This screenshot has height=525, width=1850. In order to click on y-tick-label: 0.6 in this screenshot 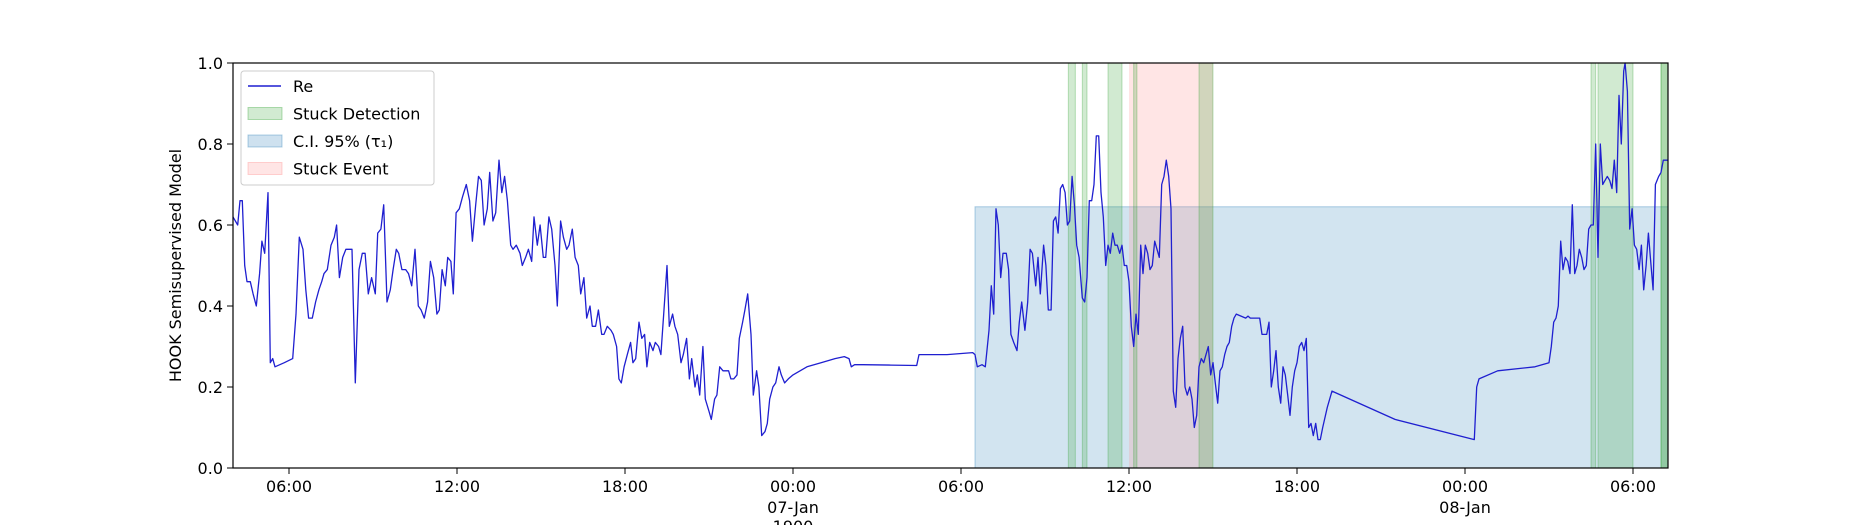, I will do `click(210, 225)`.